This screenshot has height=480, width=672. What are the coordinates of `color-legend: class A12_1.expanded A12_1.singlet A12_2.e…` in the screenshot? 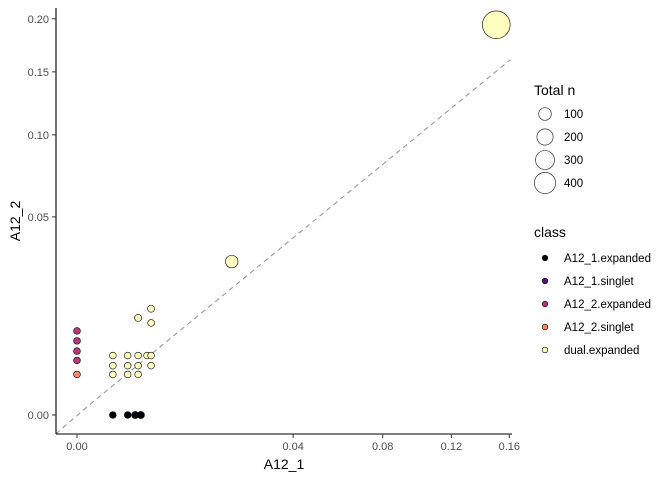 It's located at (592, 290).